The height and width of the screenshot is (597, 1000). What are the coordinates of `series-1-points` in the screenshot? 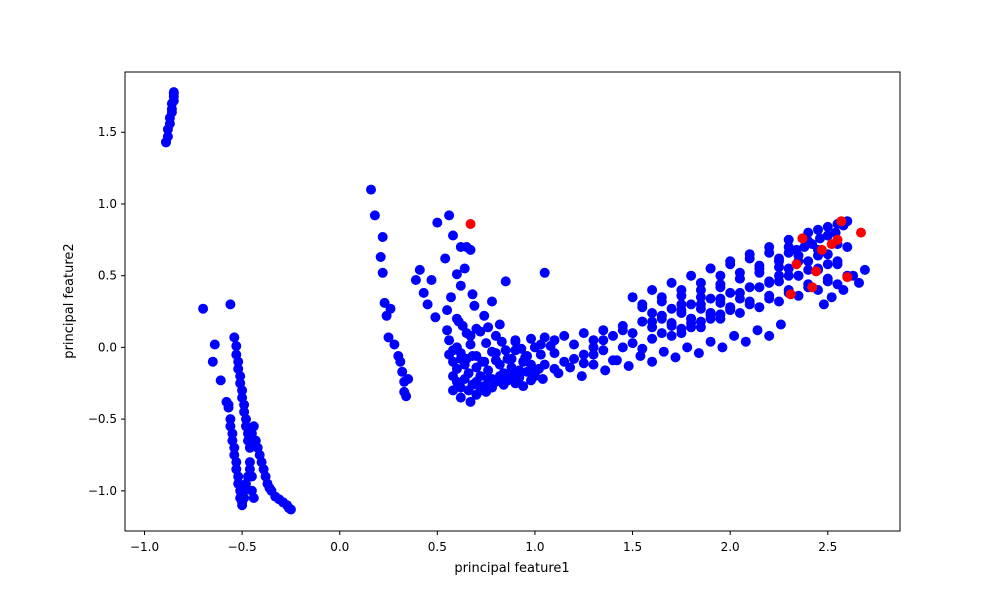 It's located at (665, 258).